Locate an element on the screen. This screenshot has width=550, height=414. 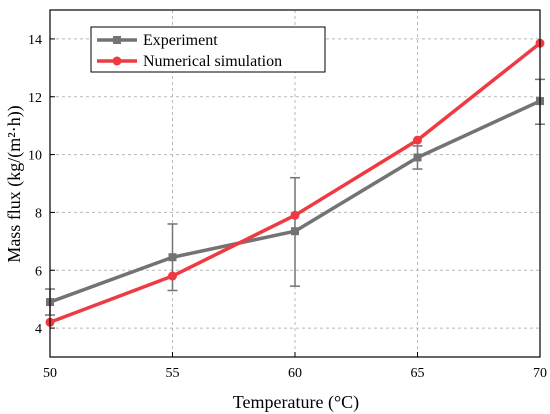
legend-item-1: Experiment is located at coordinates (157, 40).